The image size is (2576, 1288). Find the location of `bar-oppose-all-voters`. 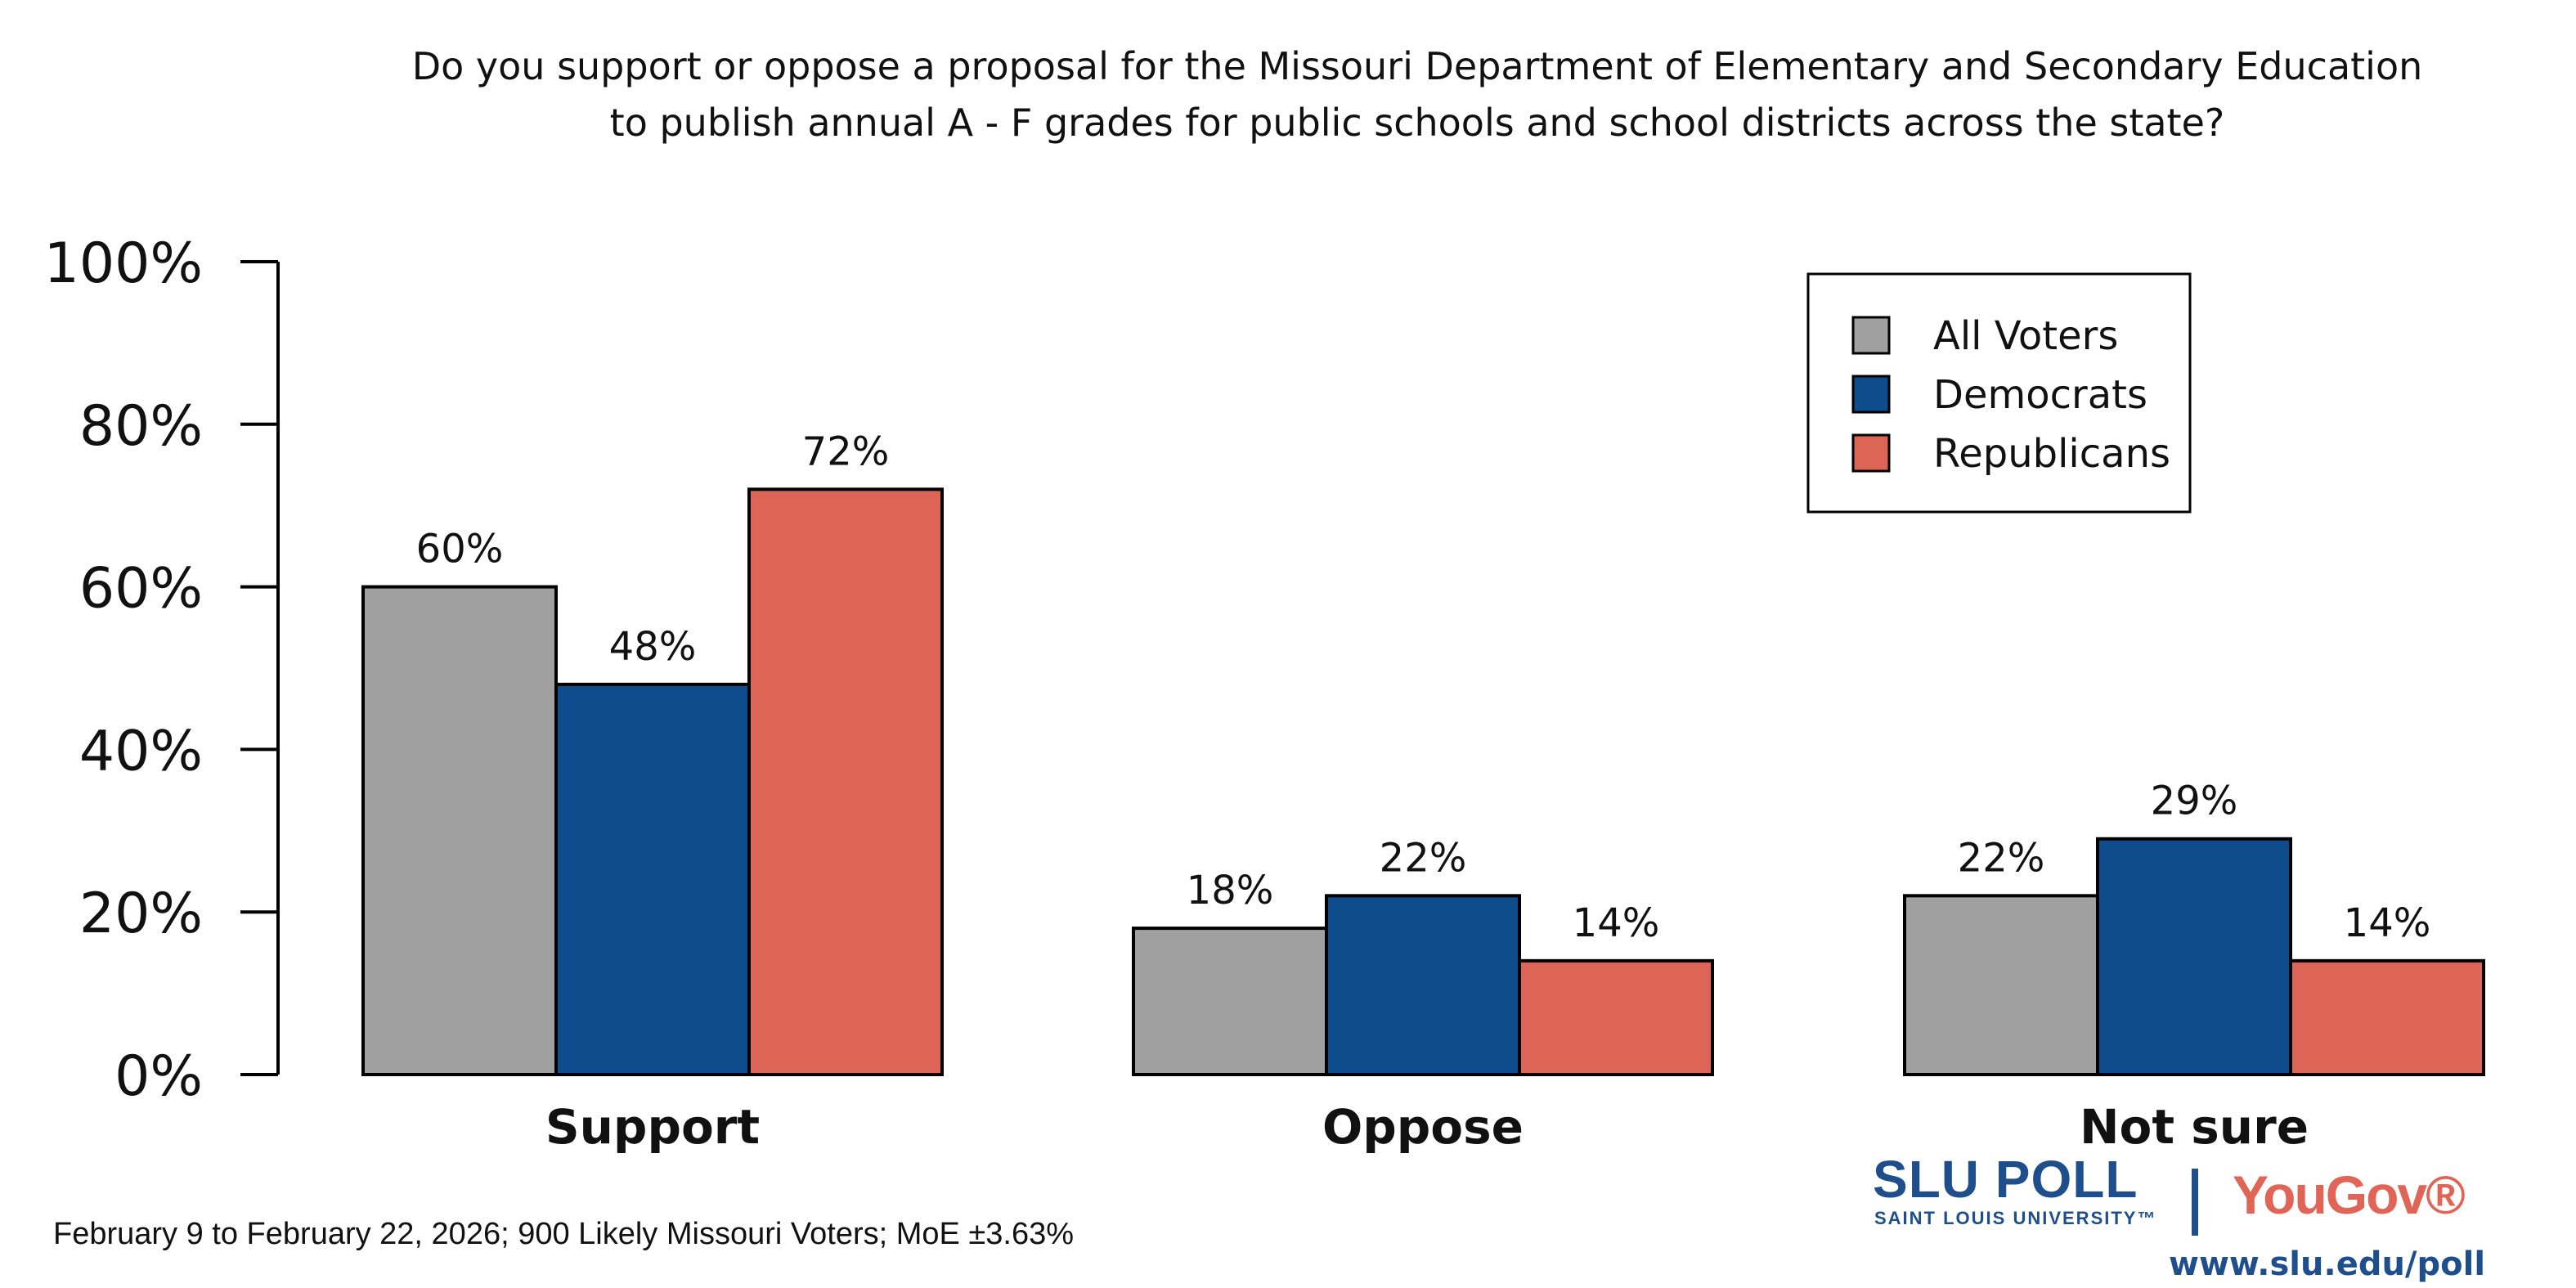

bar-oppose-all-voters is located at coordinates (1230, 1001).